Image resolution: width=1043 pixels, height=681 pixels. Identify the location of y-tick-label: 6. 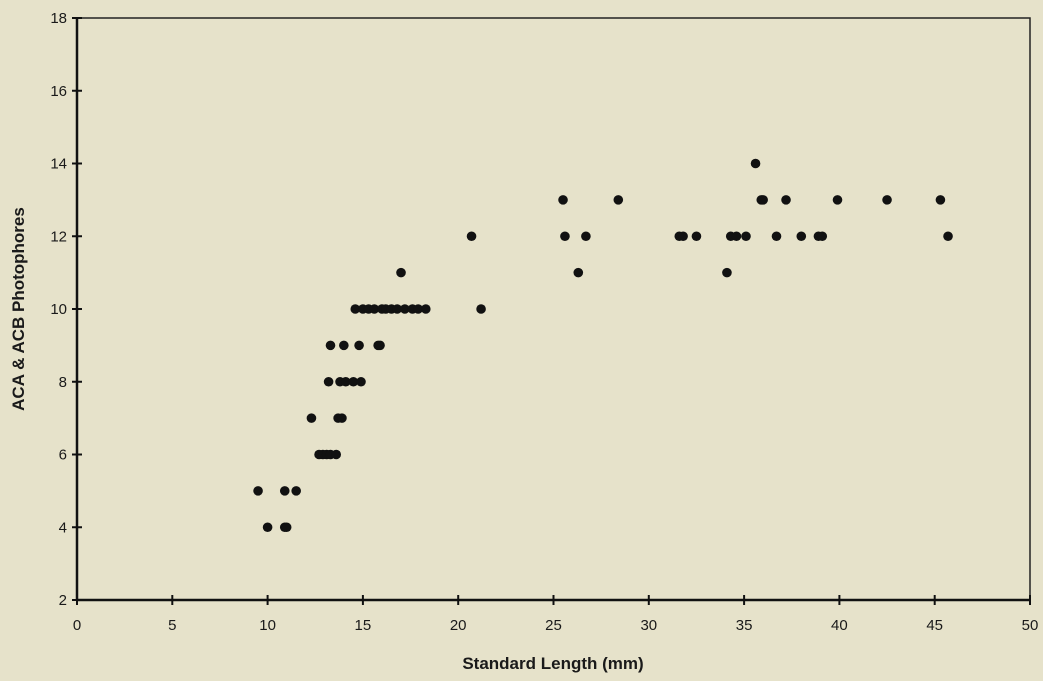
(63, 455).